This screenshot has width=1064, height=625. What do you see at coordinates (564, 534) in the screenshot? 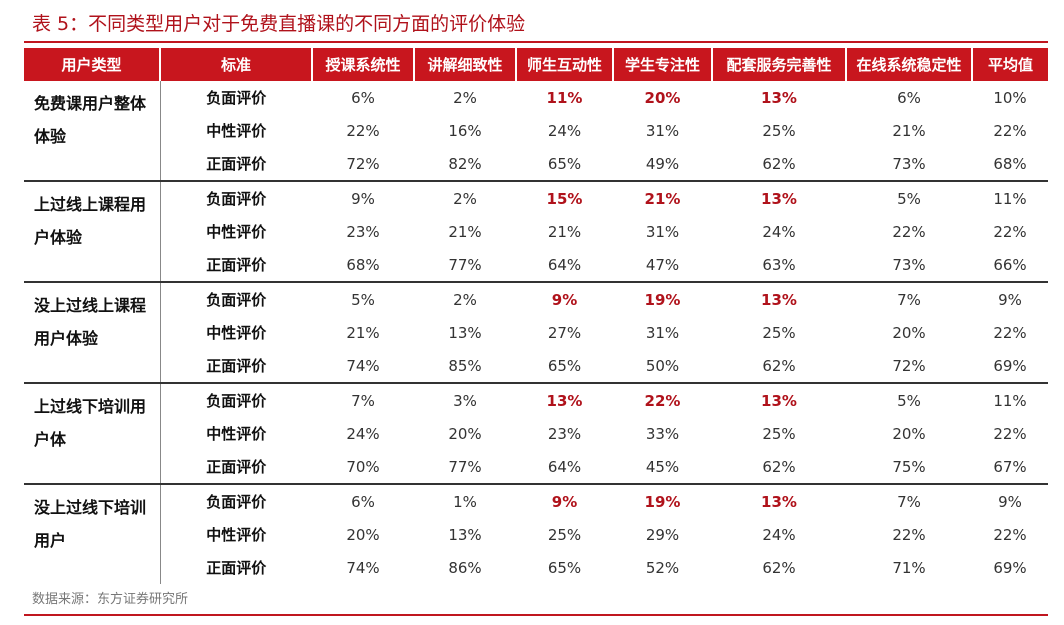
I see `value-cell: 25%` at bounding box center [564, 534].